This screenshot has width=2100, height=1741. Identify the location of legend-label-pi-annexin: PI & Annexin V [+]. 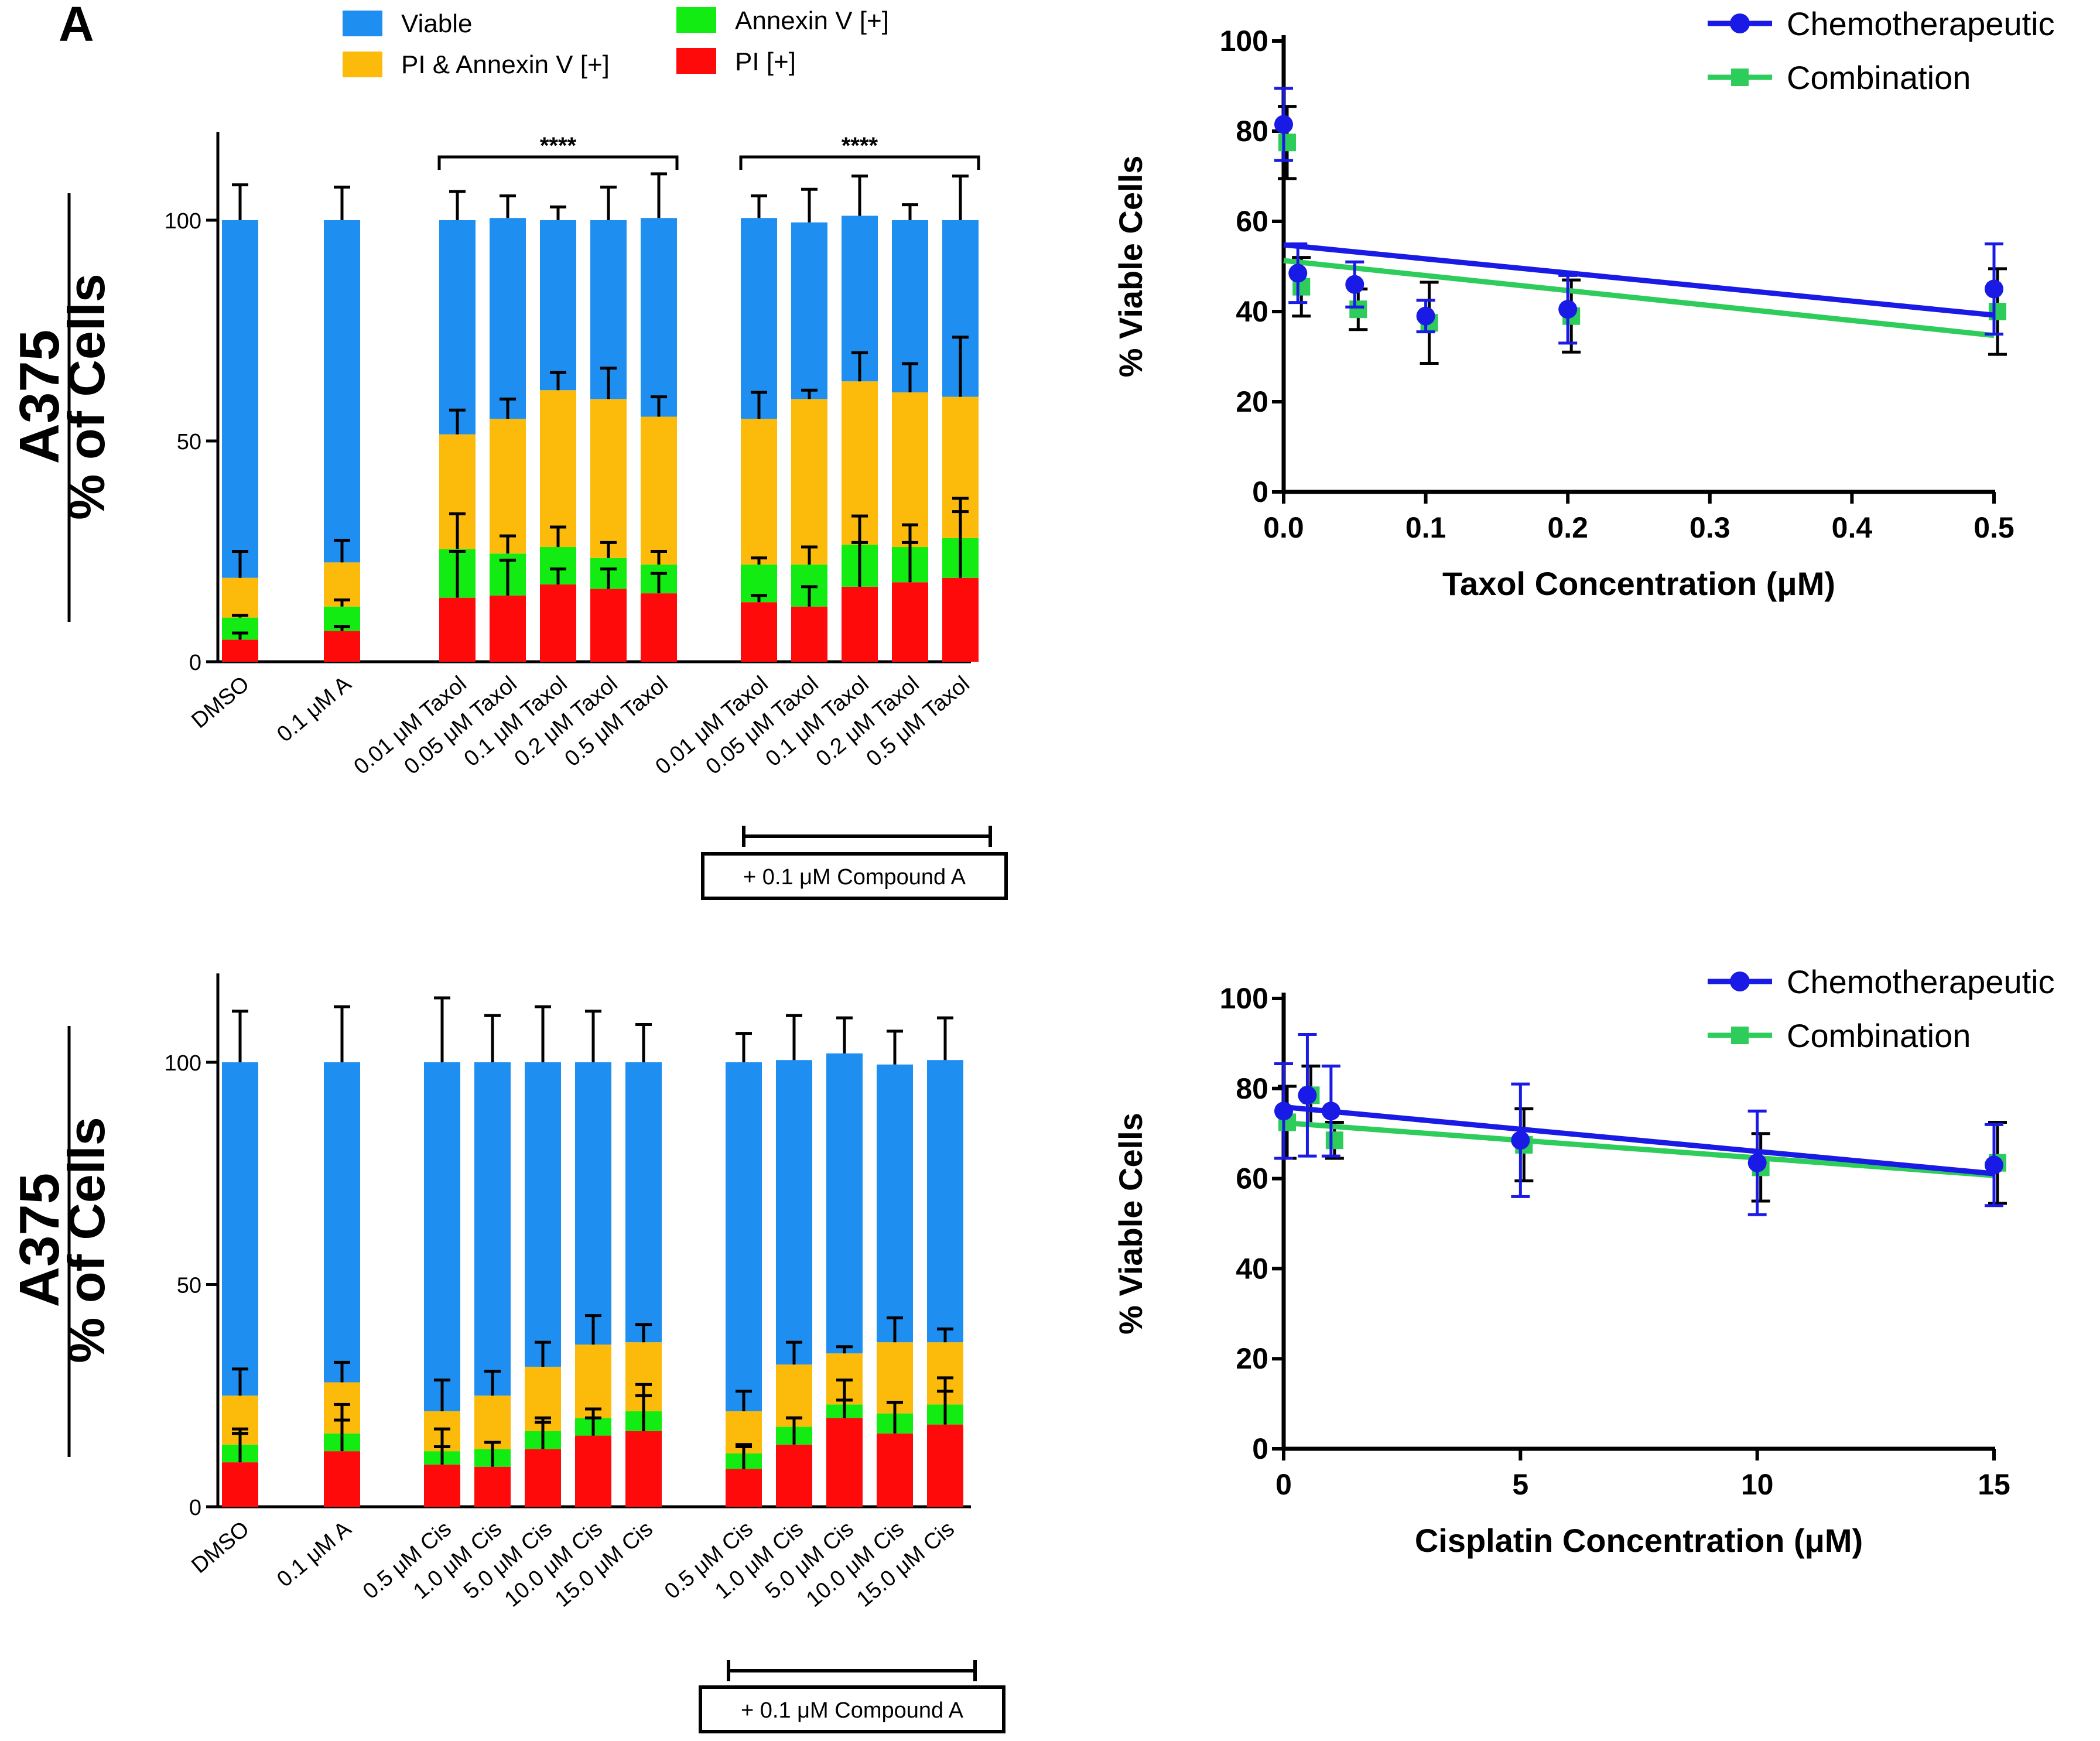
(505, 64).